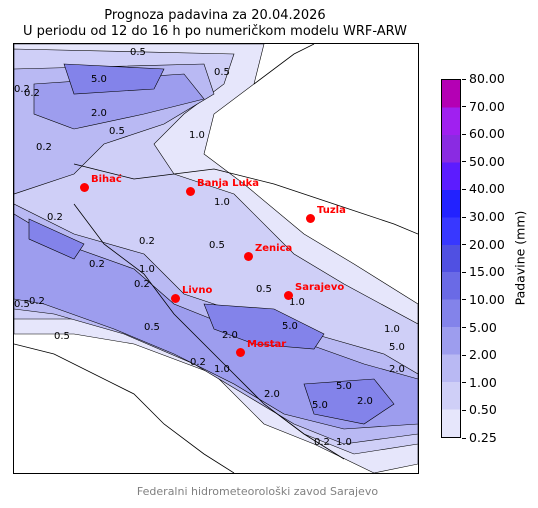  What do you see at coordinates (487, 161) in the screenshot?
I see `colorbar-tick-label: 50.00` at bounding box center [487, 161].